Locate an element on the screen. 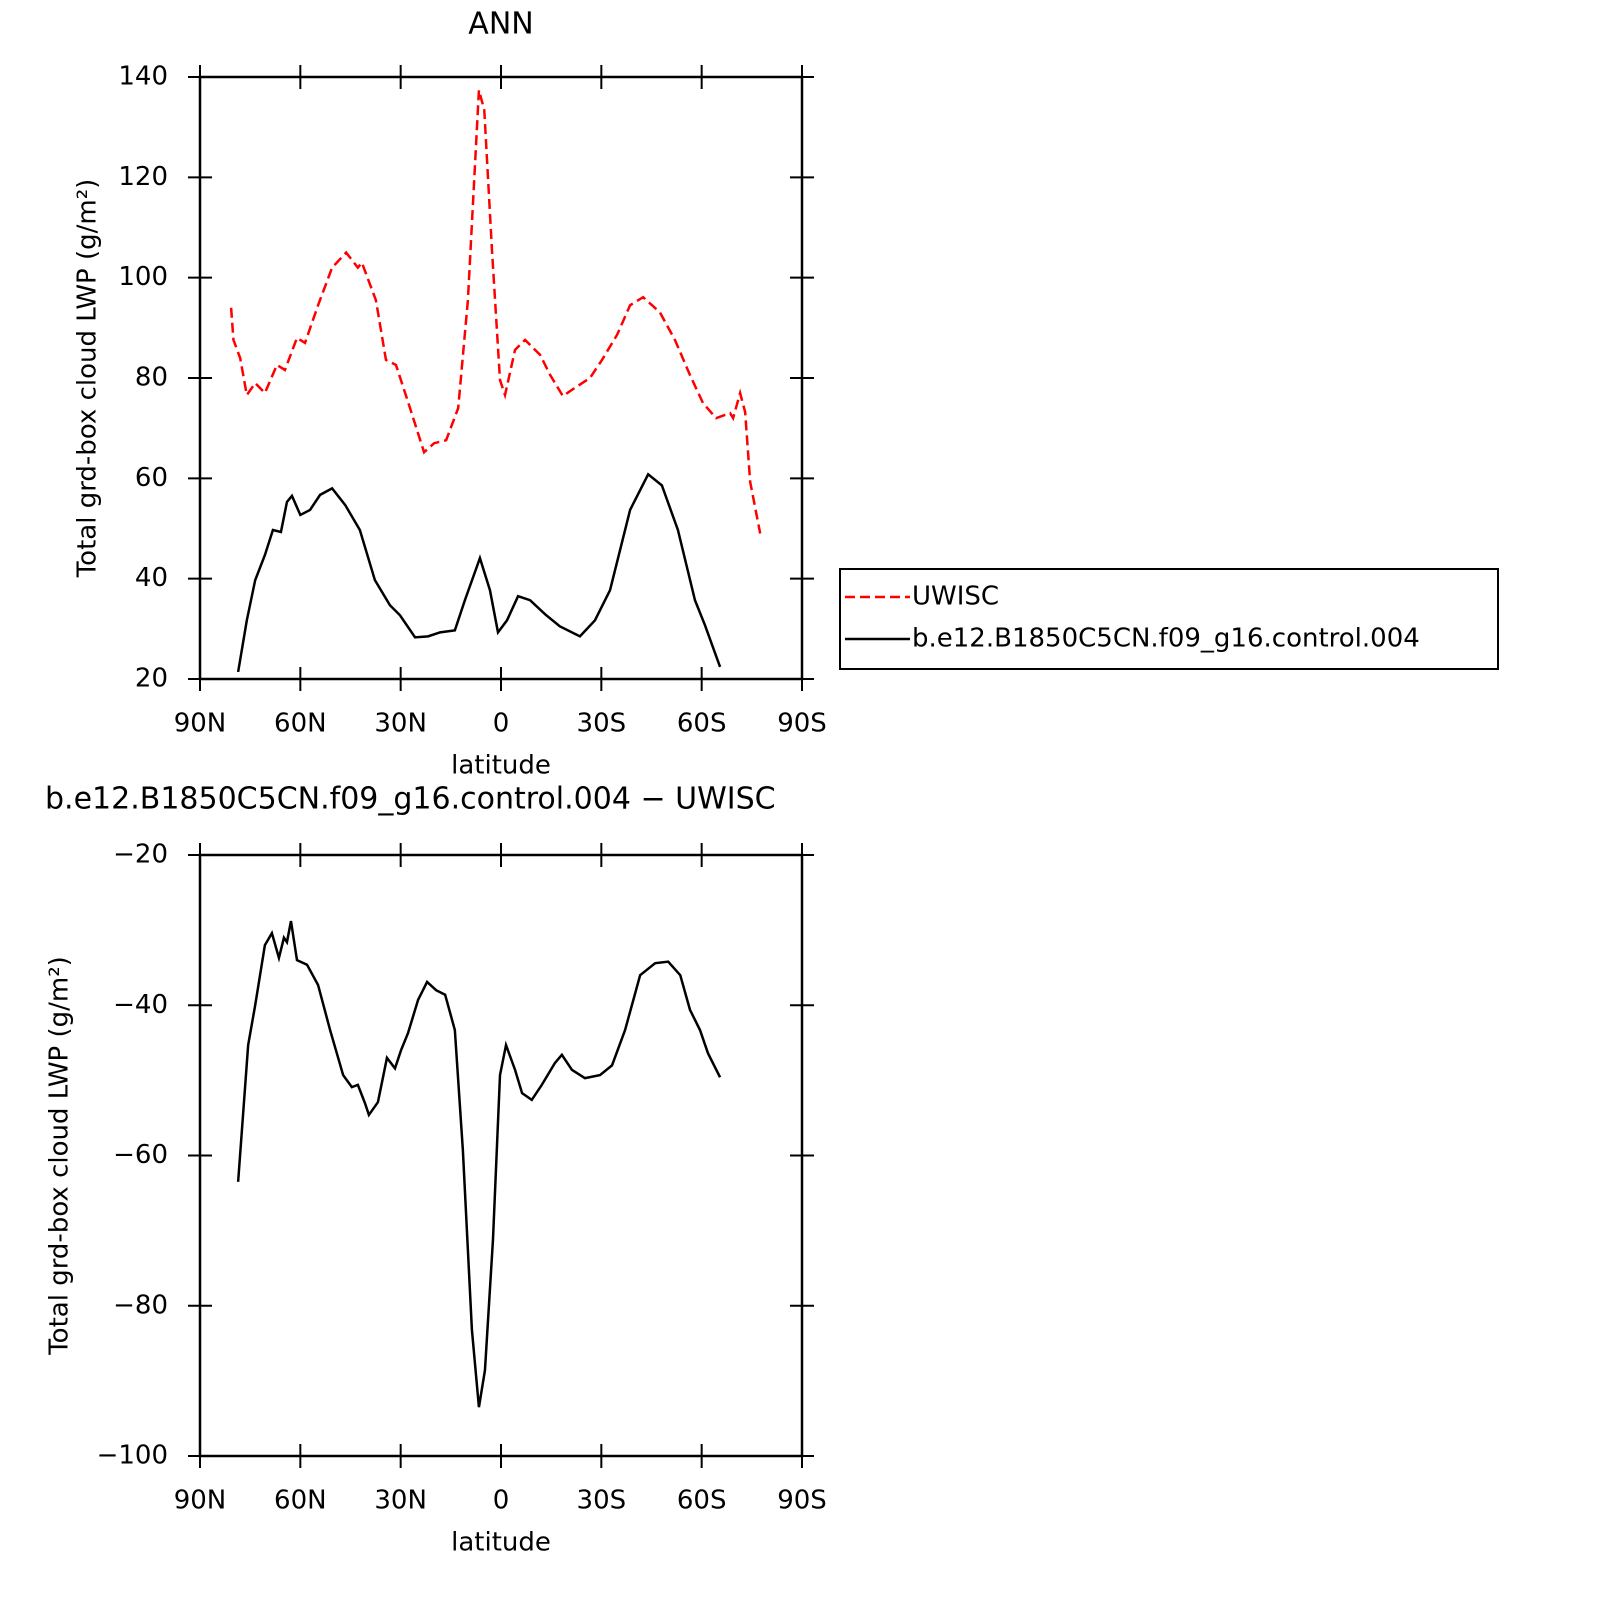 The image size is (1616, 1613). legend-box is located at coordinates (1169, 619).